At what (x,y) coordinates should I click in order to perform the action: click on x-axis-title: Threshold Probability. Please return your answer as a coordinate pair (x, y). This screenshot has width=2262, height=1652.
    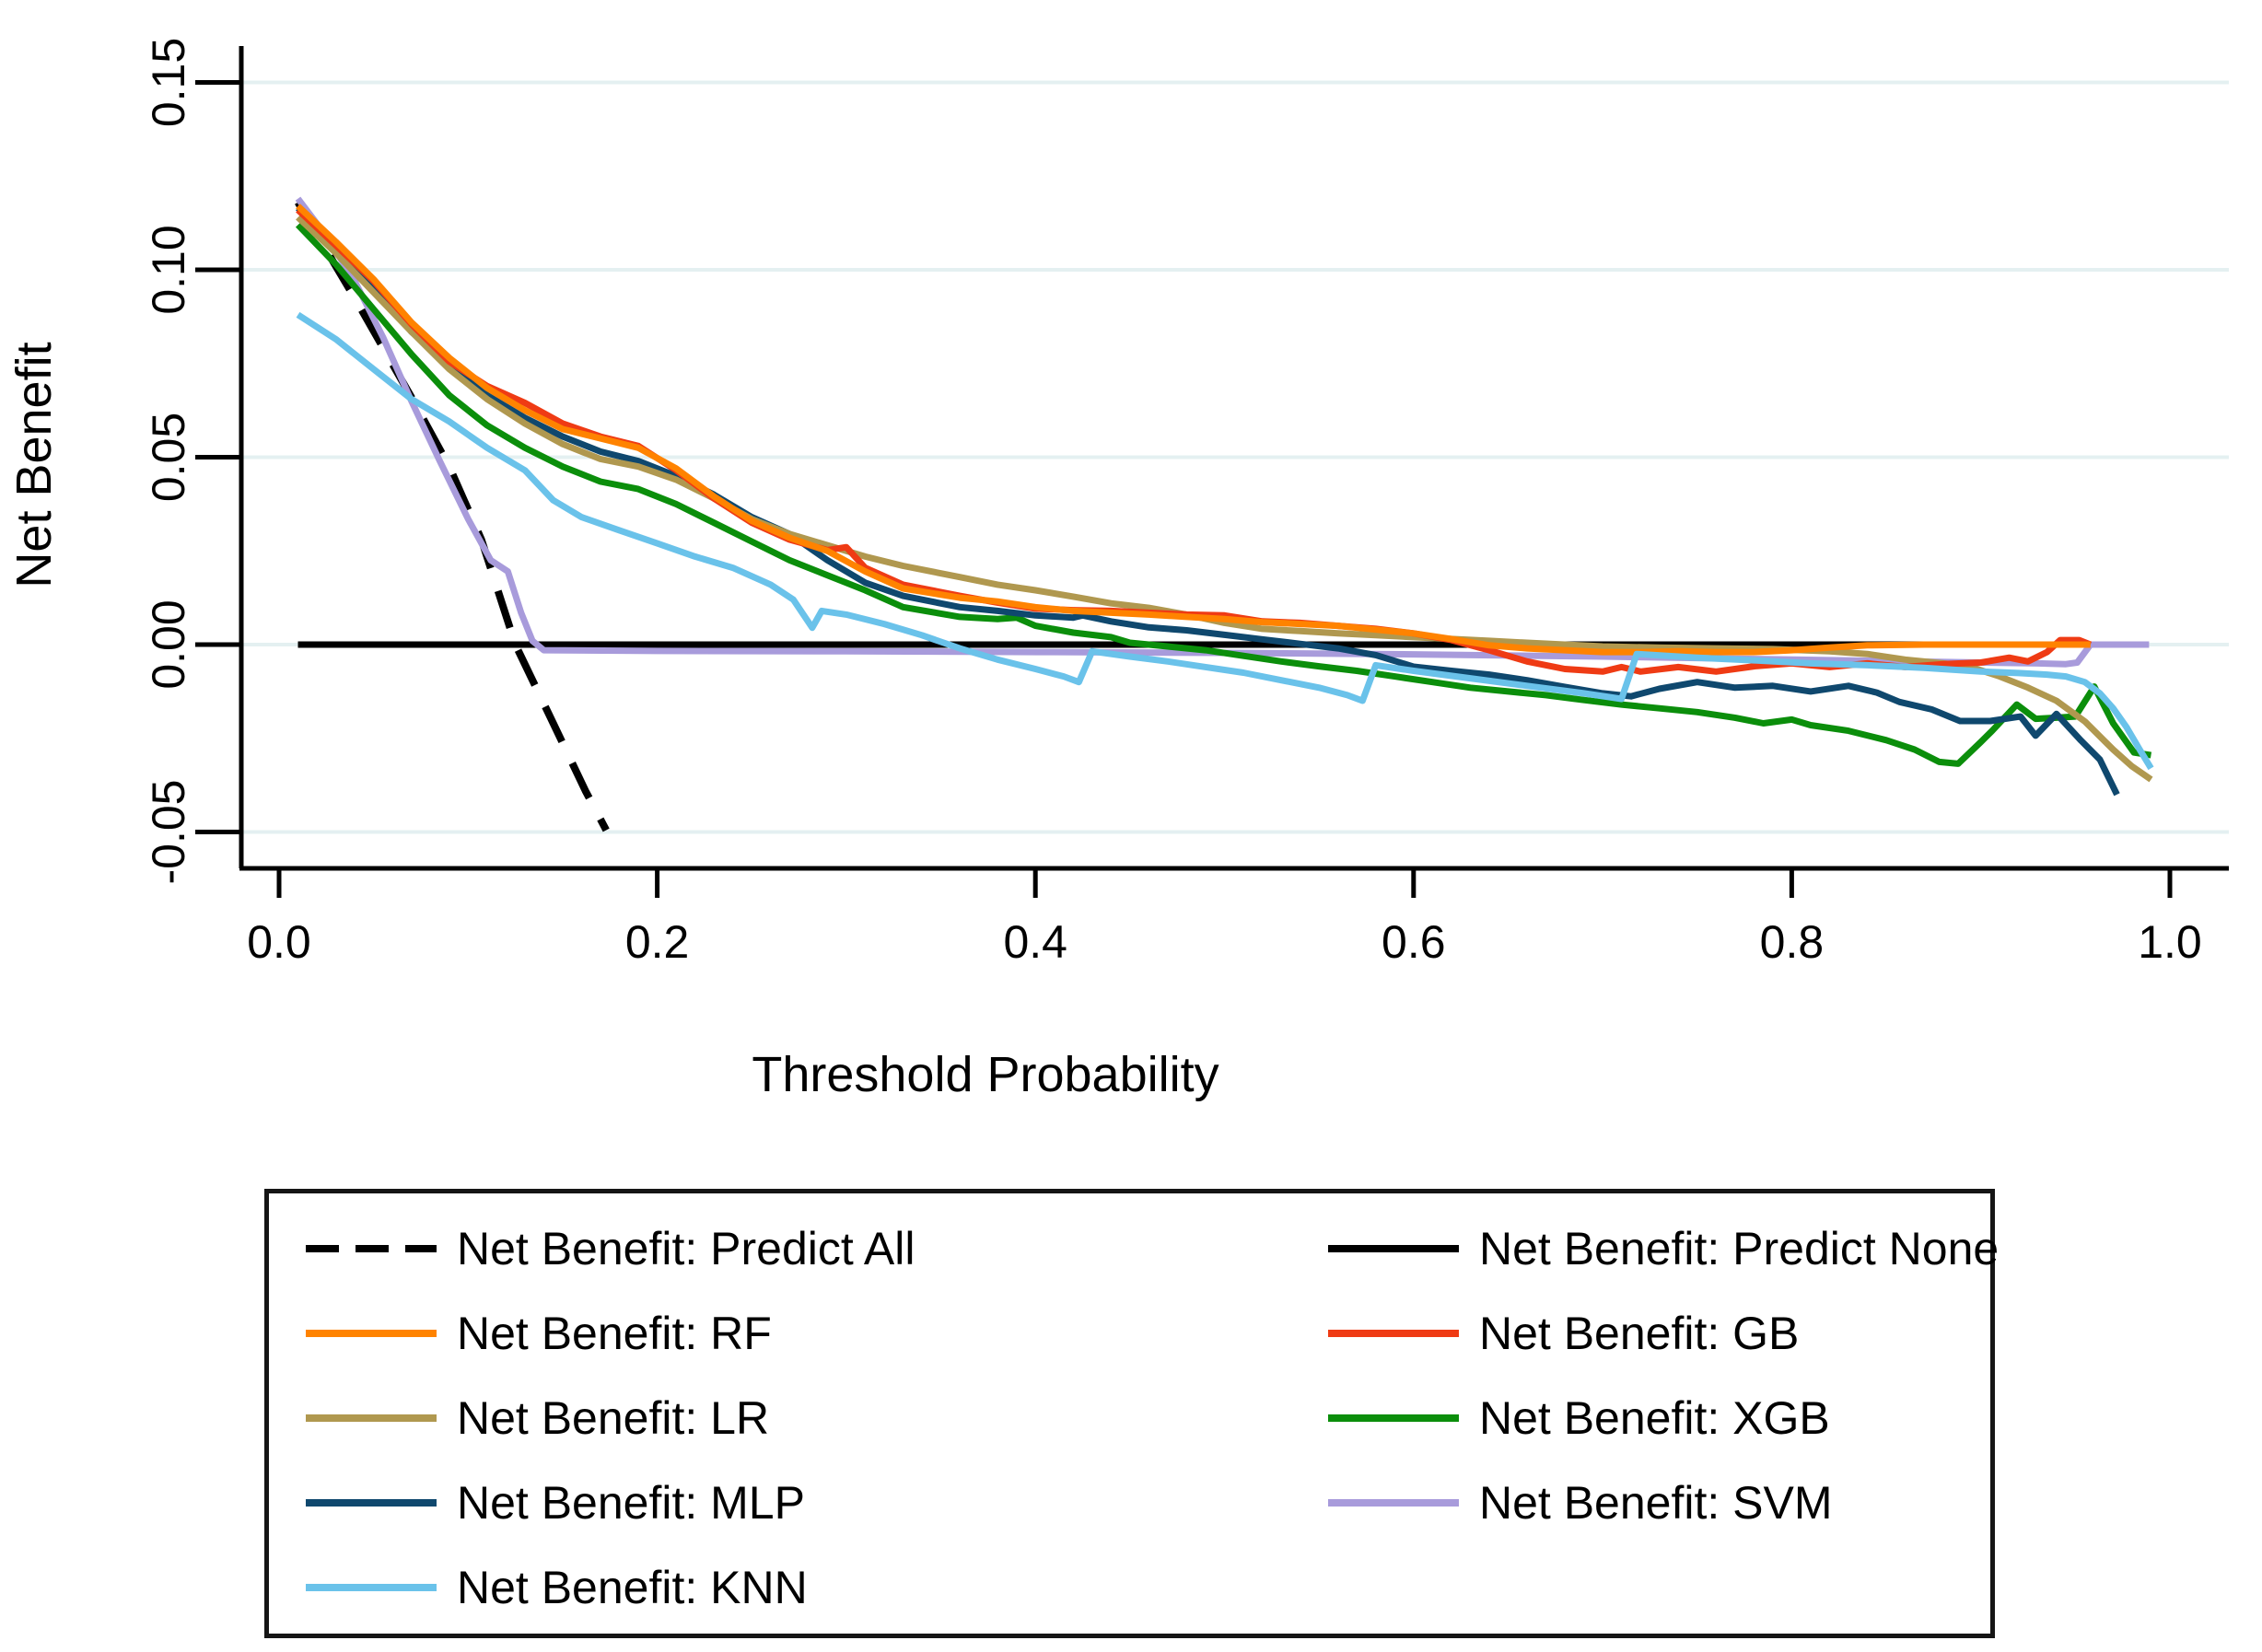
    Looking at the image, I should click on (985, 1074).